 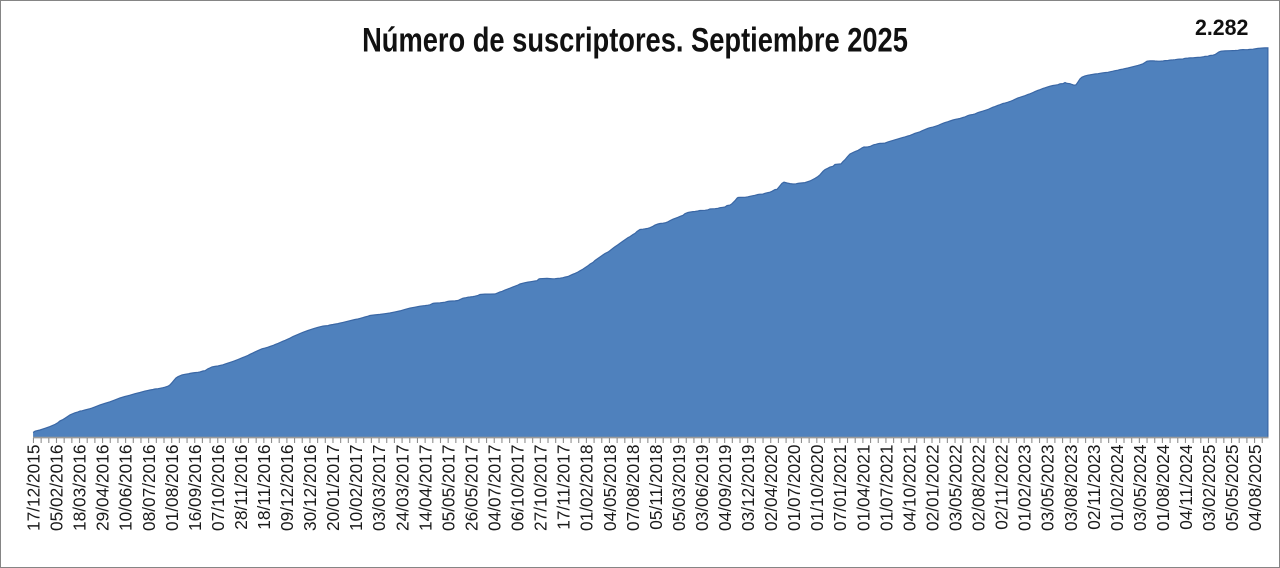 I want to click on svg-text: 03/05/2022, so click(x=956, y=488).